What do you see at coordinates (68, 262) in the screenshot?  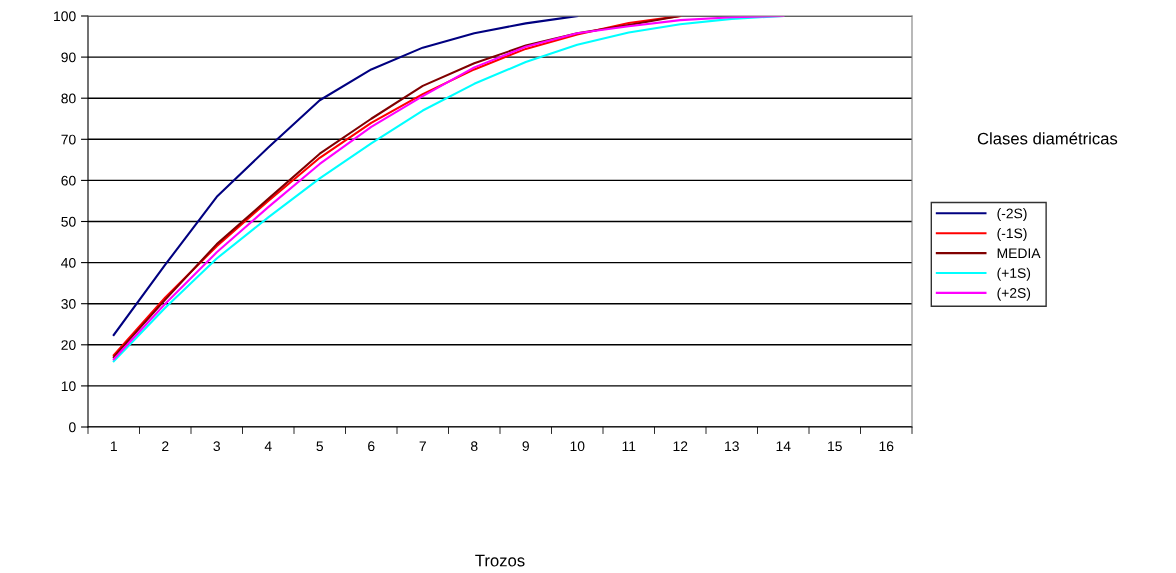 I see `y-tick-label: 40` at bounding box center [68, 262].